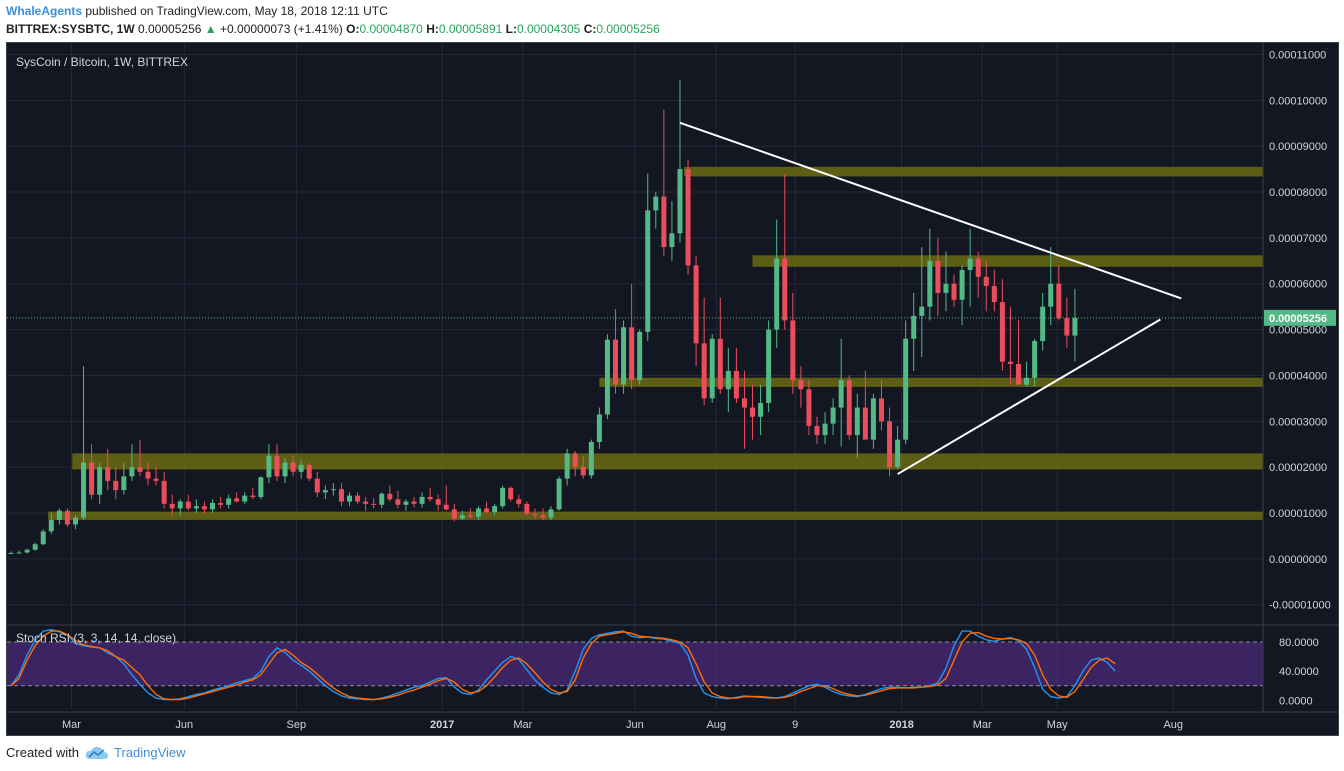 This screenshot has width=1344, height=771. What do you see at coordinates (628, 29) in the screenshot?
I see `close-value: 0.00005256` at bounding box center [628, 29].